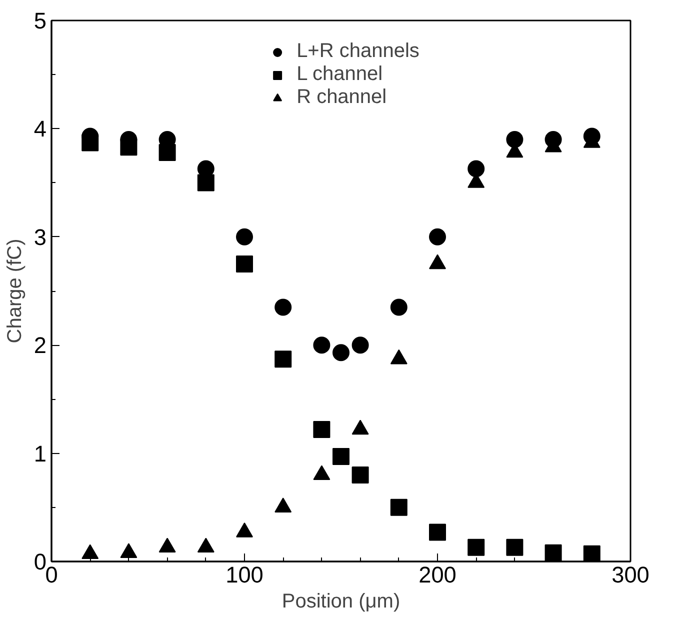 This screenshot has height=625, width=680. I want to click on y-tick-label: 1, so click(40, 453).